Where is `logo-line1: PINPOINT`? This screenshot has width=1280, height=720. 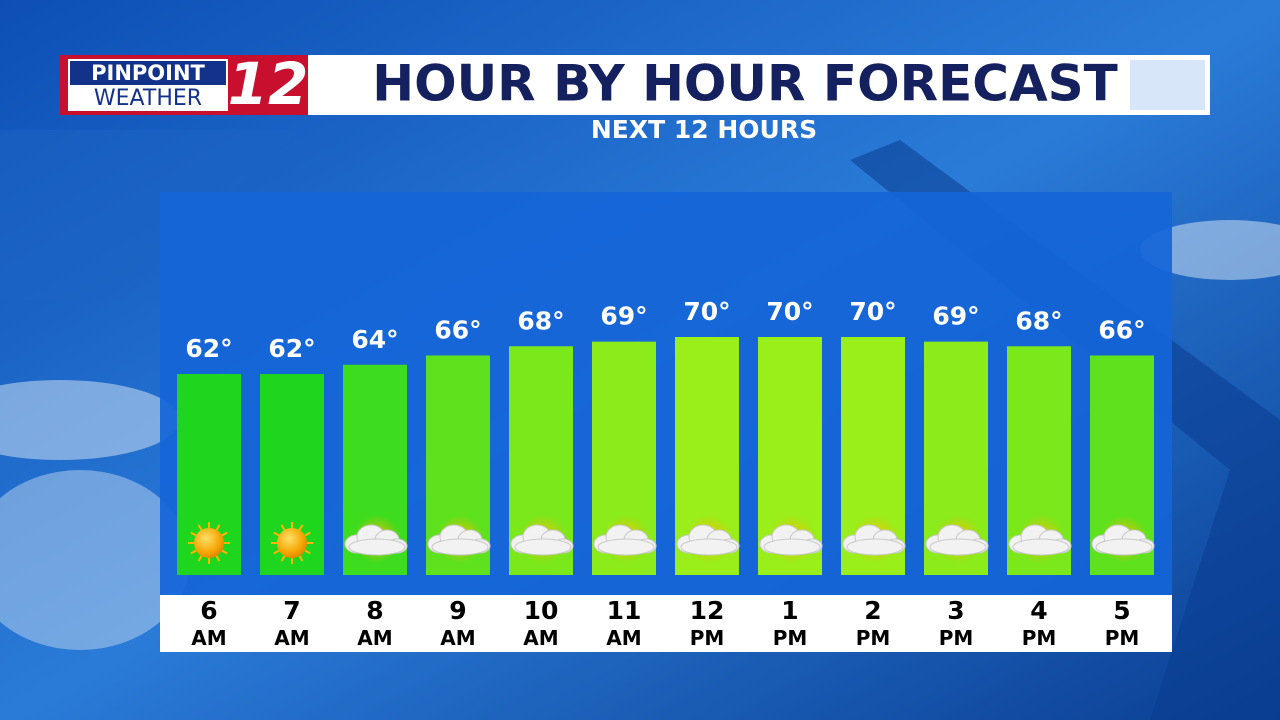 logo-line1: PINPOINT is located at coordinates (148, 73).